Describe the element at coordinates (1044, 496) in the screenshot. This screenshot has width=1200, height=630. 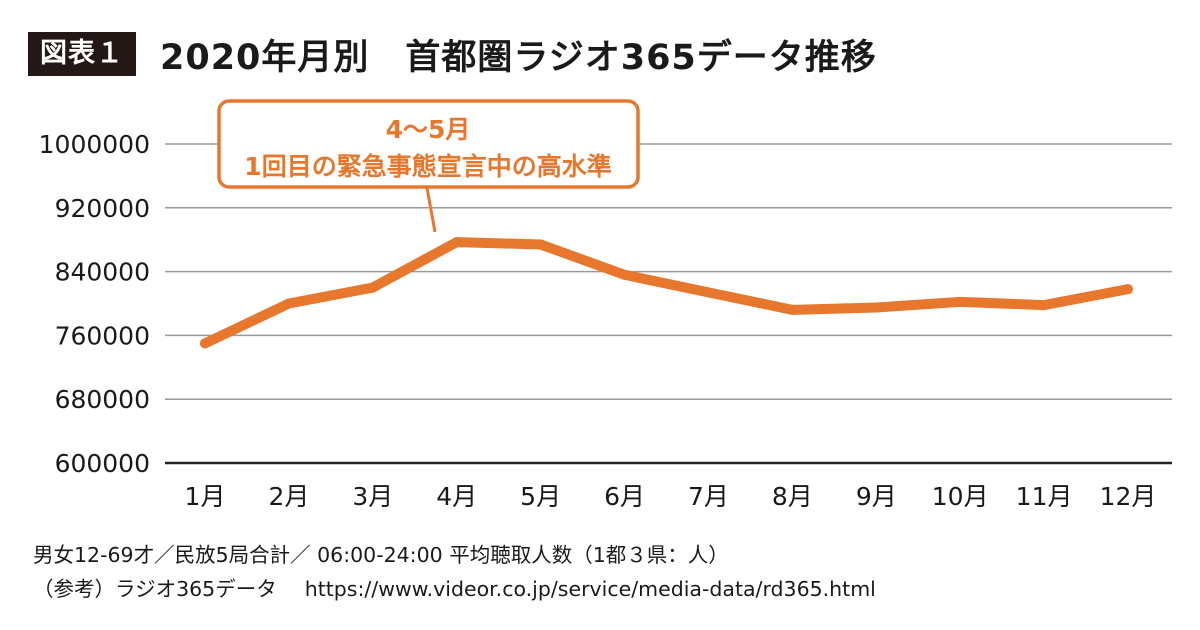
I see `x-tick-label: 11月` at that location.